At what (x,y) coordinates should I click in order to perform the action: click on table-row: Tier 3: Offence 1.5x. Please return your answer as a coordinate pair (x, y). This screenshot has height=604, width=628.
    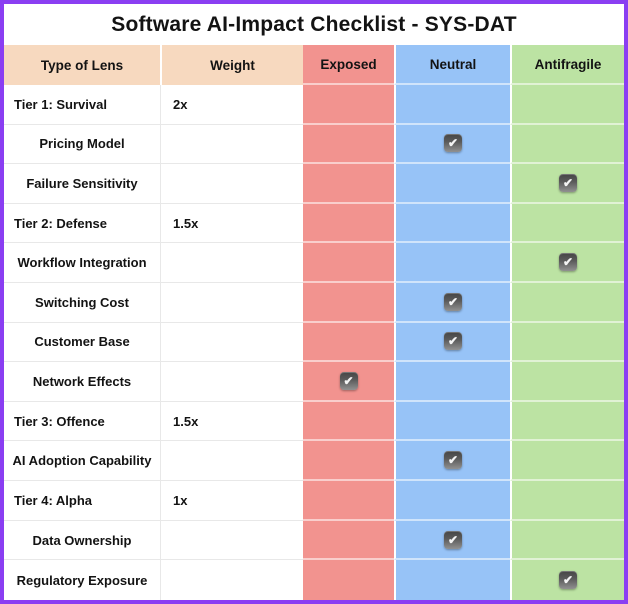
    Looking at the image, I should click on (314, 421).